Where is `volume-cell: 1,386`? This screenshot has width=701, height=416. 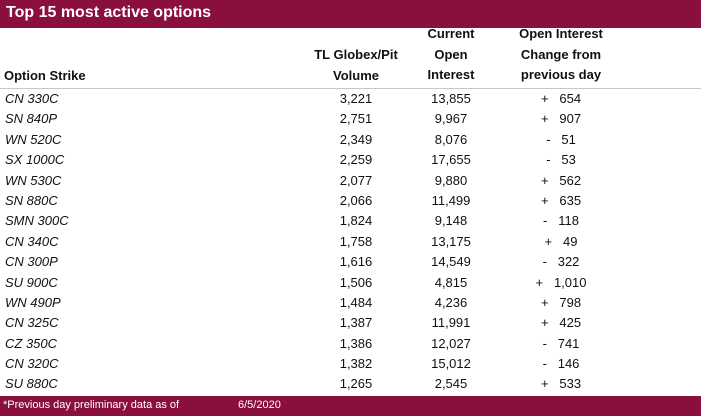
volume-cell: 1,386 is located at coordinates (356, 343).